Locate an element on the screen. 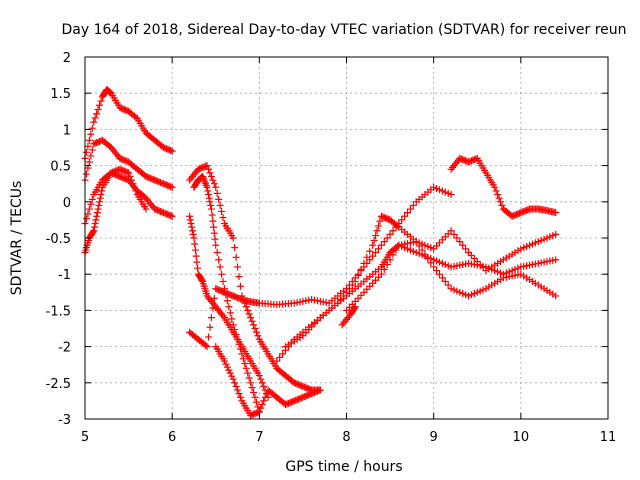  y-axis-title: SDTVAR / TECUs is located at coordinates (17, 238).